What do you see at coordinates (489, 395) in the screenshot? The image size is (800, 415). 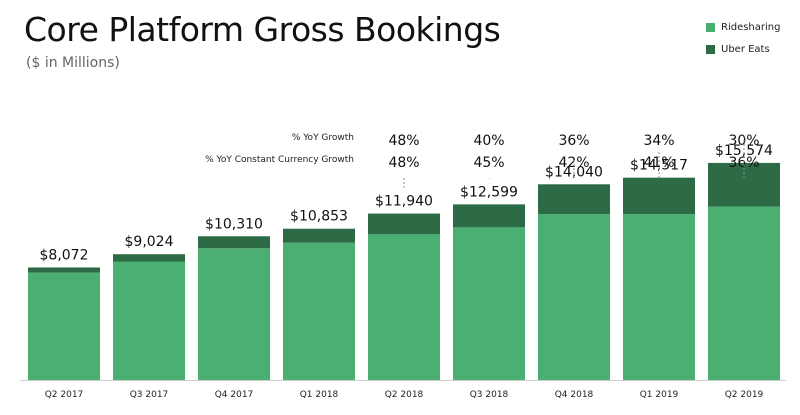 I see `x-tick-label: Q3 2018` at bounding box center [489, 395].